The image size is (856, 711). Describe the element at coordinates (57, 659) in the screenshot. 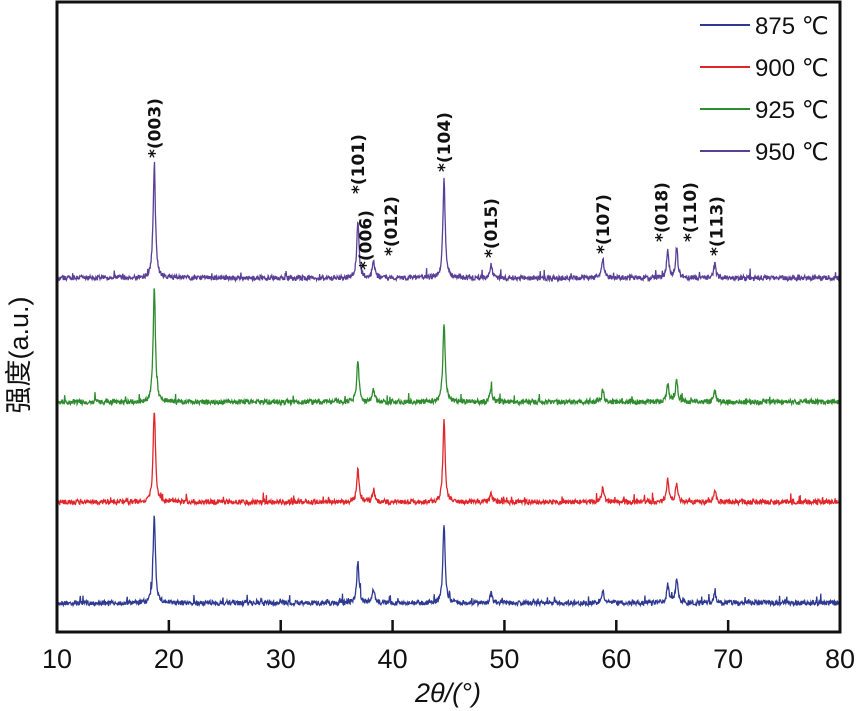

I see `x-tick-label-0: 10` at that location.